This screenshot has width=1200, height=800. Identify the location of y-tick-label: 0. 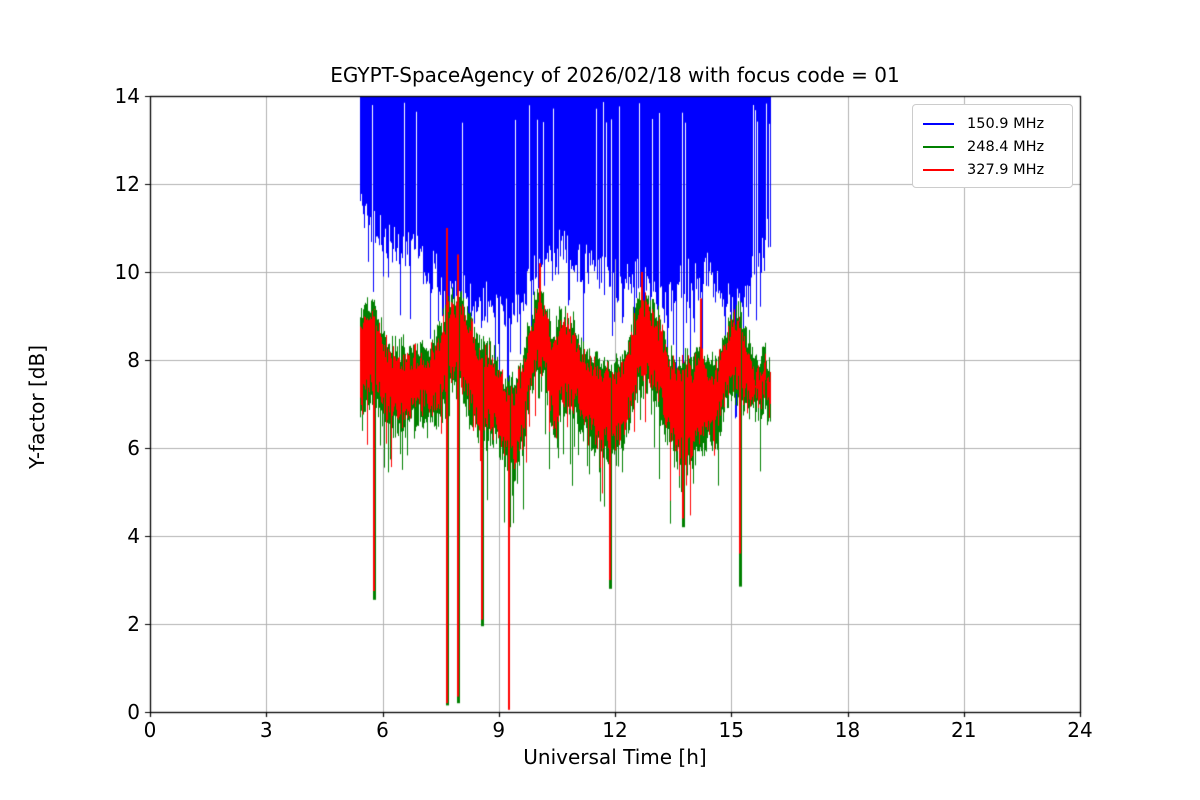
(133, 712).